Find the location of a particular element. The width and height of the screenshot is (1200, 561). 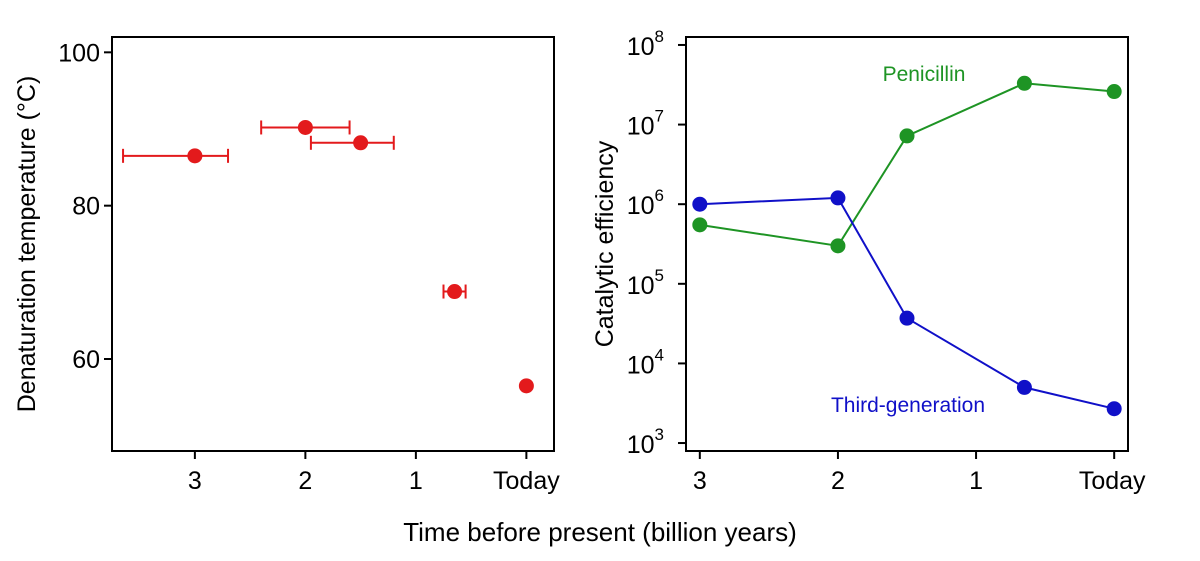

right-x-tick-label: 3 is located at coordinates (700, 481).